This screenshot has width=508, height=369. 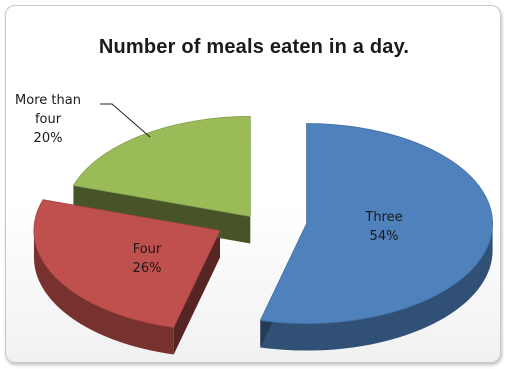 I want to click on data-label-three: Three 54%, so click(x=383, y=227).